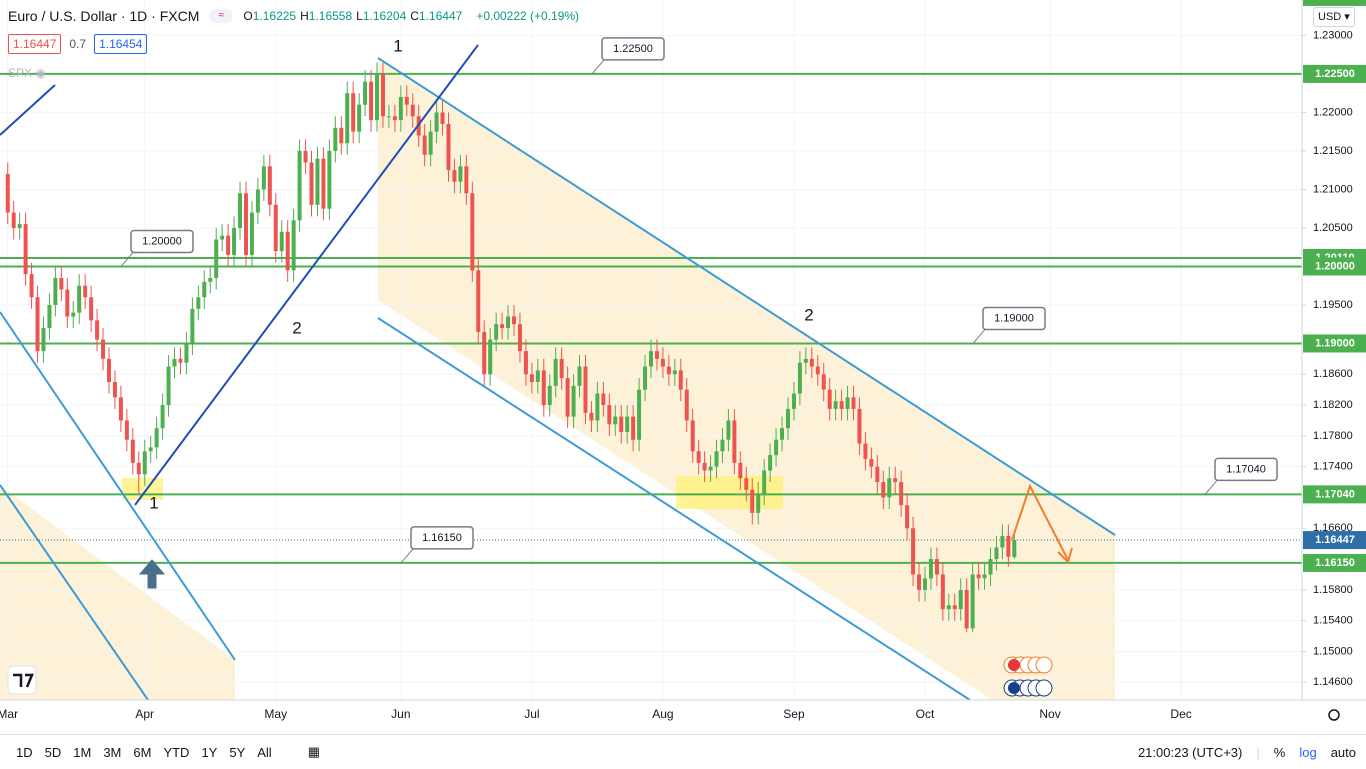 The height and width of the screenshot is (769, 1366). Describe the element at coordinates (662, 714) in the screenshot. I see `x-tick-label: Aug` at that location.